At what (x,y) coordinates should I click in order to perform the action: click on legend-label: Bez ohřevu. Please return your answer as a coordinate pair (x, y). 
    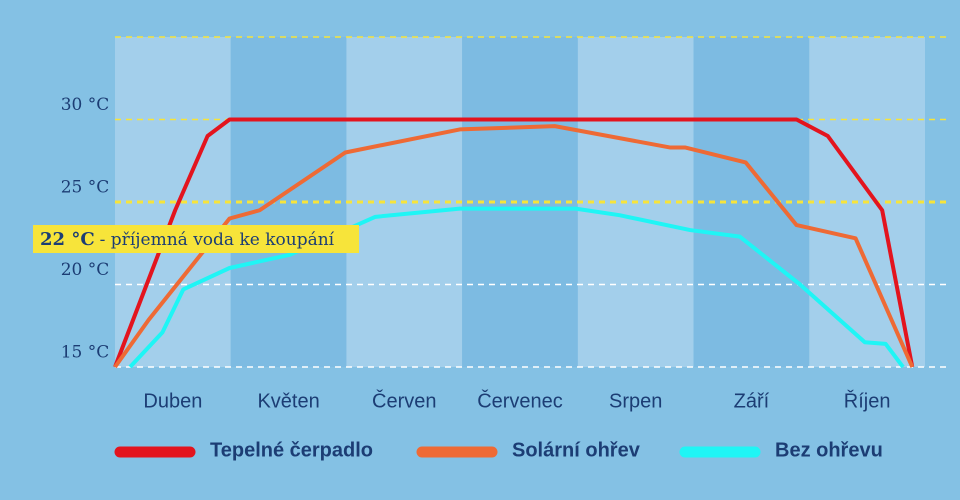
    Looking at the image, I should click on (829, 450).